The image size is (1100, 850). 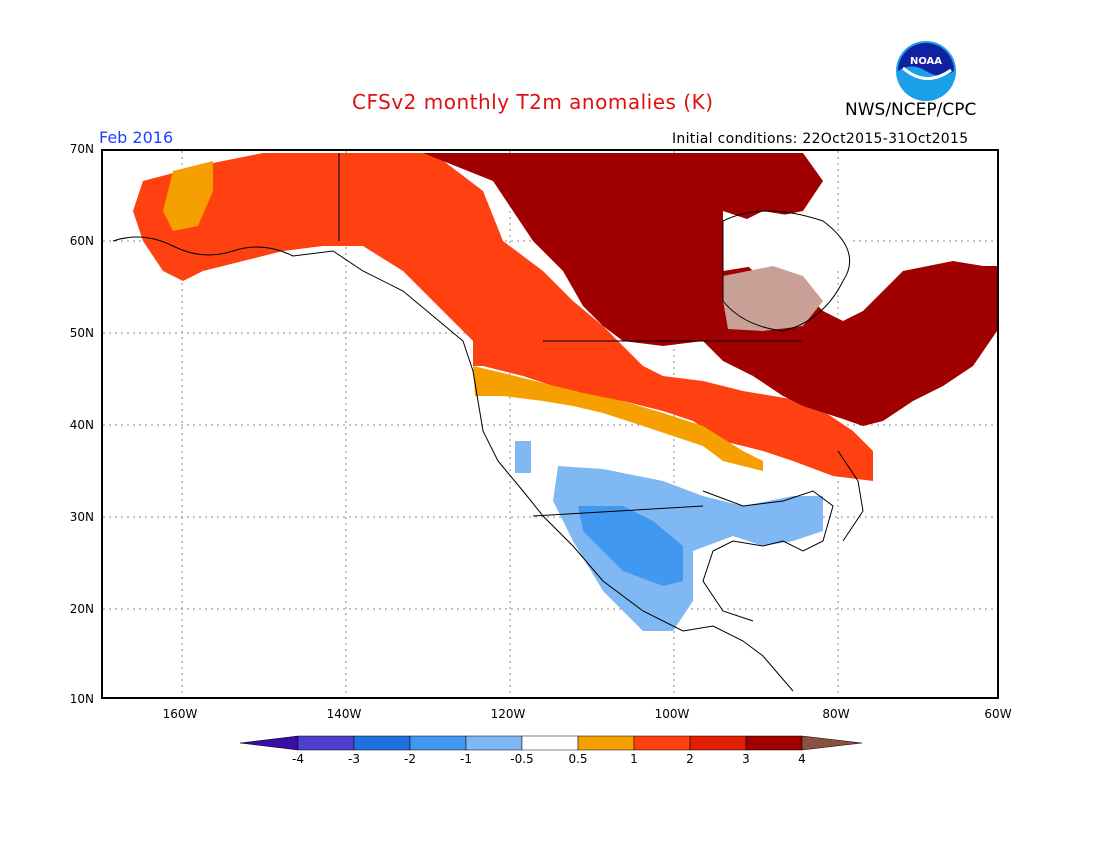 I want to click on colorbar-label-neg4: -4, so click(x=298, y=759).